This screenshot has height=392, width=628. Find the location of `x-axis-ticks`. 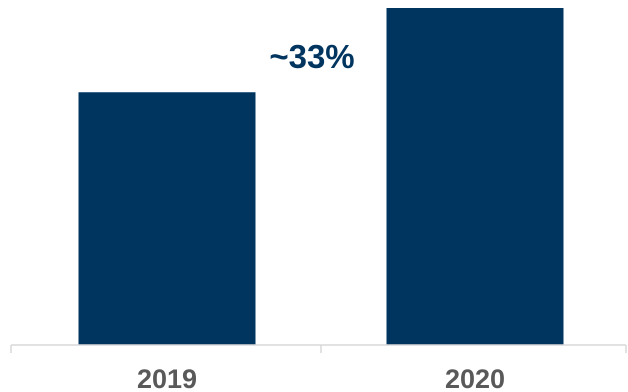

x-axis-ticks is located at coordinates (318, 349).